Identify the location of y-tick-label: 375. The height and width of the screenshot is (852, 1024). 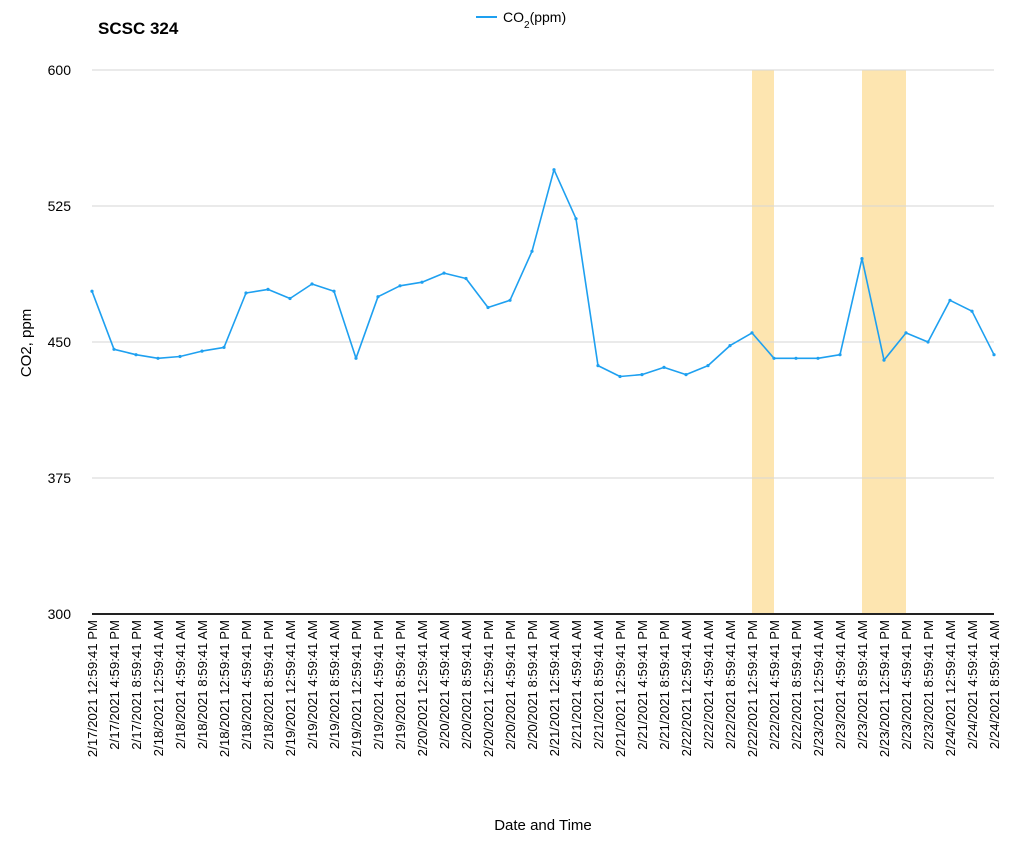
(60, 478).